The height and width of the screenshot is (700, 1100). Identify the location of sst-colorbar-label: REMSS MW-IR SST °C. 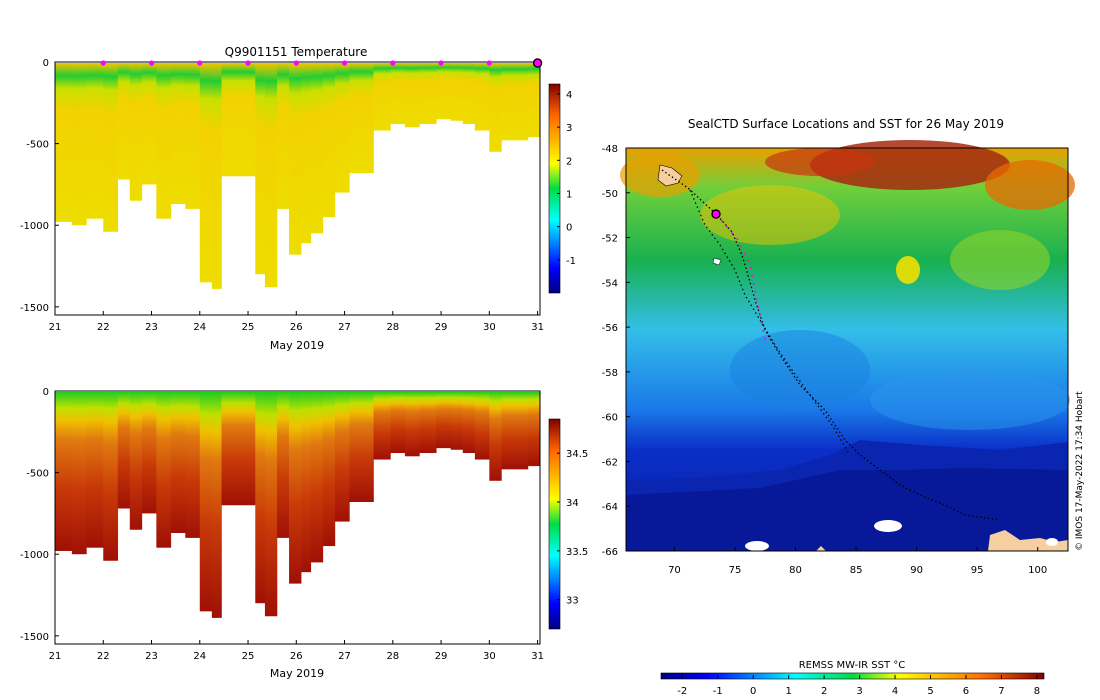
(852, 665).